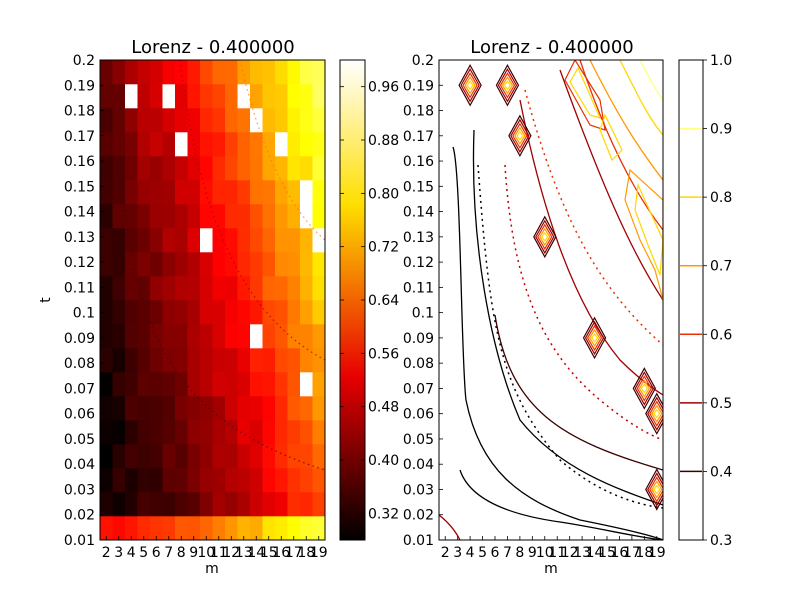  Describe the element at coordinates (383, 248) in the screenshot. I see `colorbar-tick-label: 0.72` at that location.